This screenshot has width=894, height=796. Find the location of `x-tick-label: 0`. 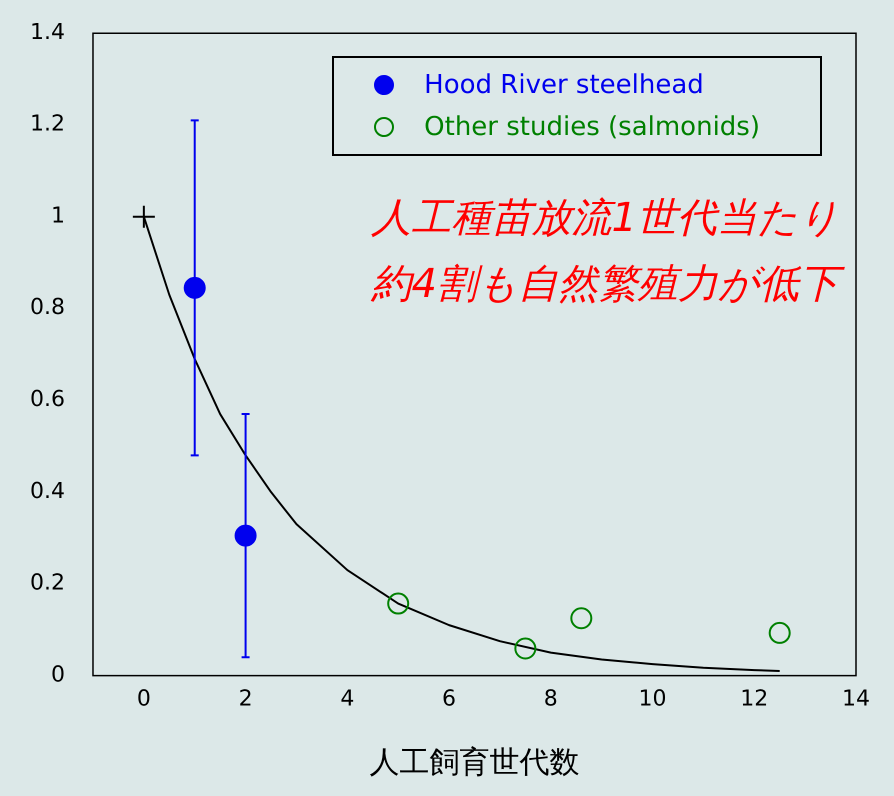

x-tick-label: 0 is located at coordinates (143, 699).